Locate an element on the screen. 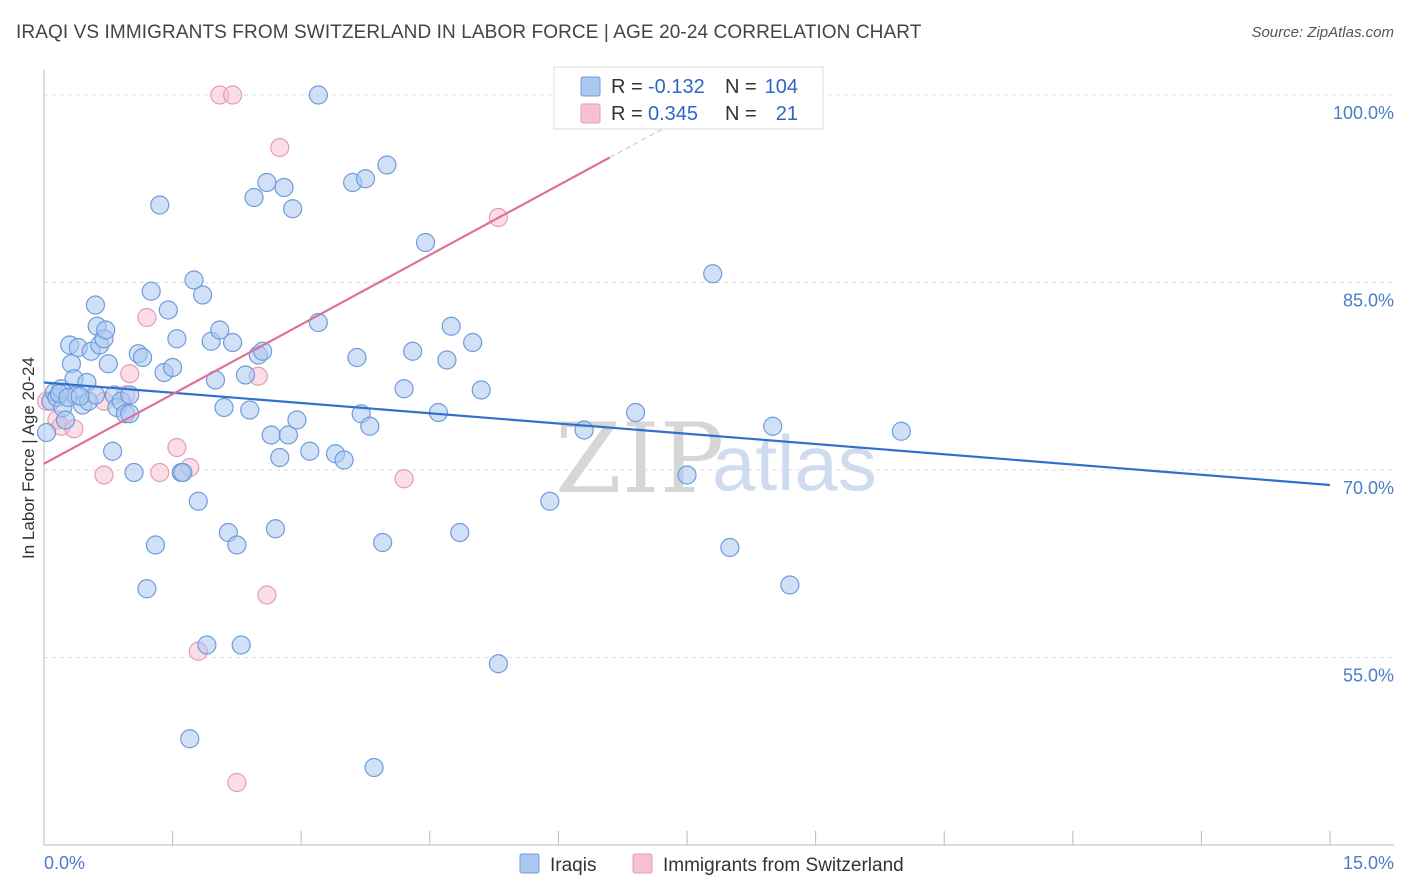 The height and width of the screenshot is (892, 1406). x-tick-label-max: 15.0% is located at coordinates (1368, 863).